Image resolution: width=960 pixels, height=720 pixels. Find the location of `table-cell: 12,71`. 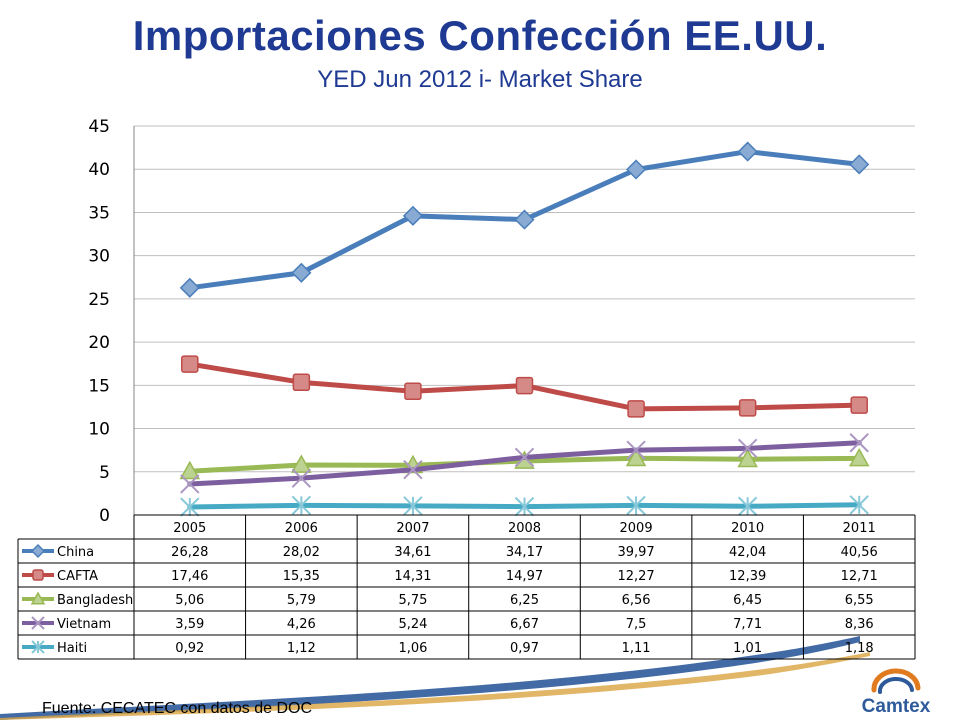

table-cell: 12,71 is located at coordinates (859, 576).